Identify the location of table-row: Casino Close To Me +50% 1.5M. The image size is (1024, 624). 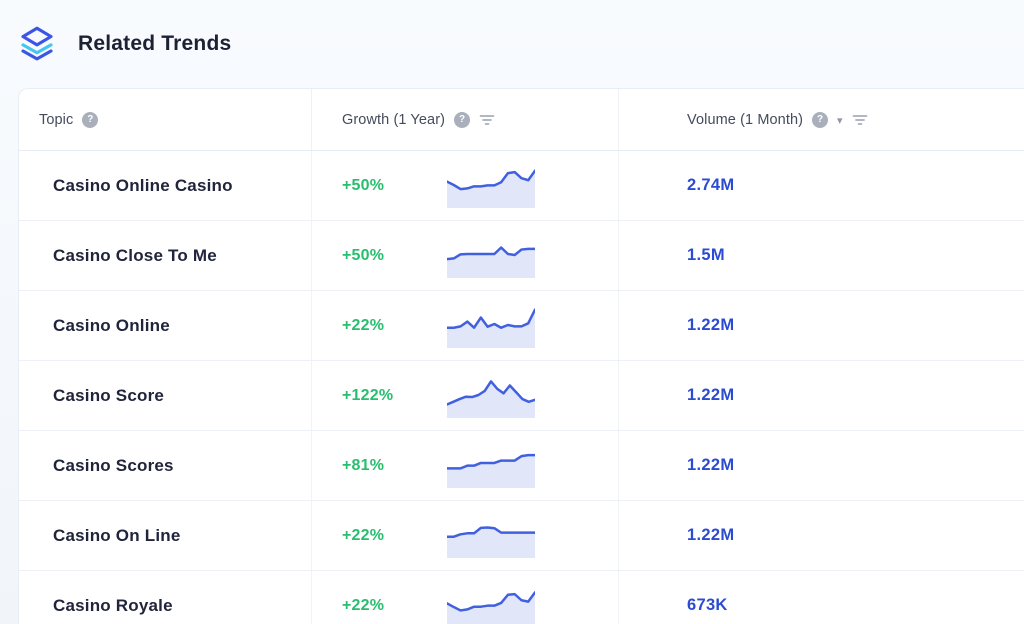
(521, 256).